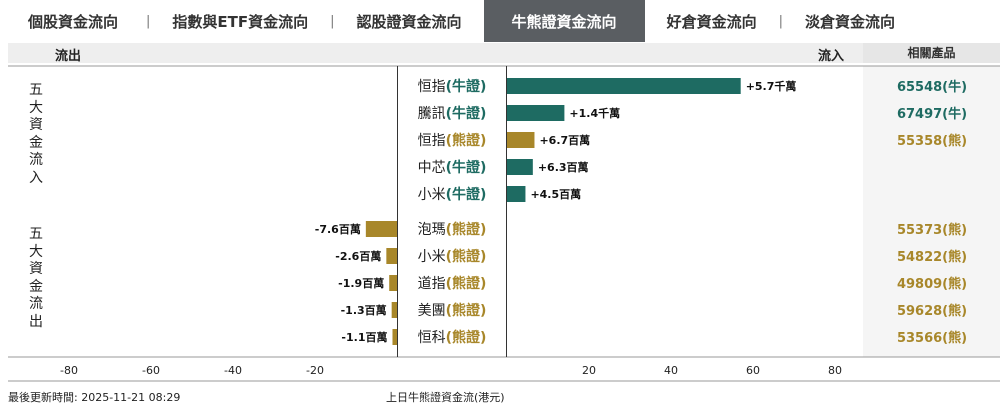  I want to click on x-tick-label: 60, so click(753, 370).